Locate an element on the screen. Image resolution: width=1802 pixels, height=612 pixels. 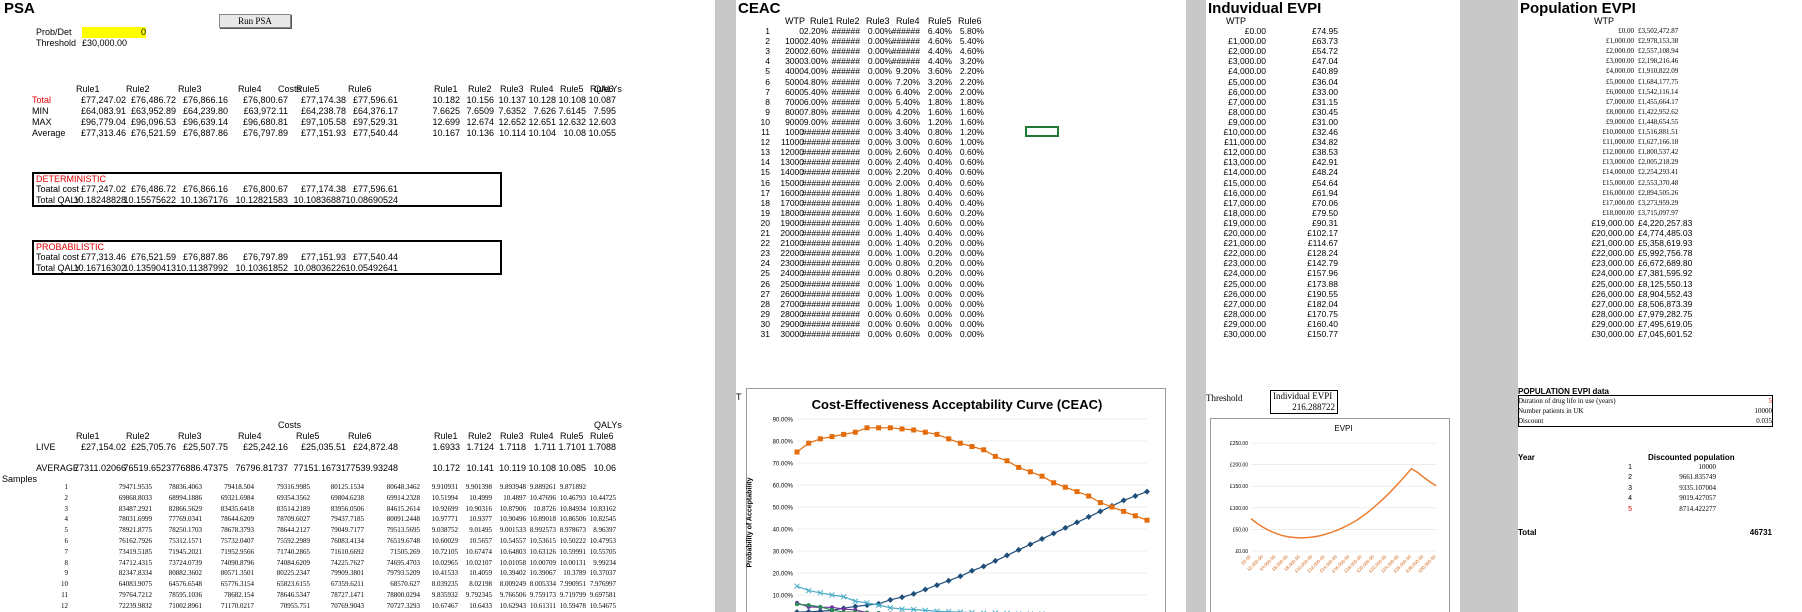
ceac-cell: 5000 is located at coordinates (794, 81).